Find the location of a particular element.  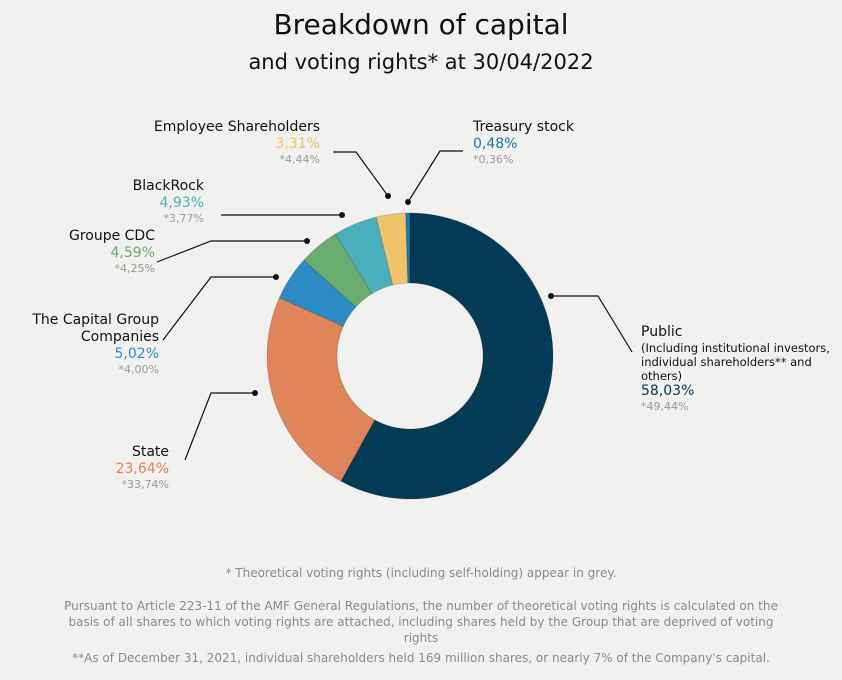

leader-dots is located at coordinates (403, 294).